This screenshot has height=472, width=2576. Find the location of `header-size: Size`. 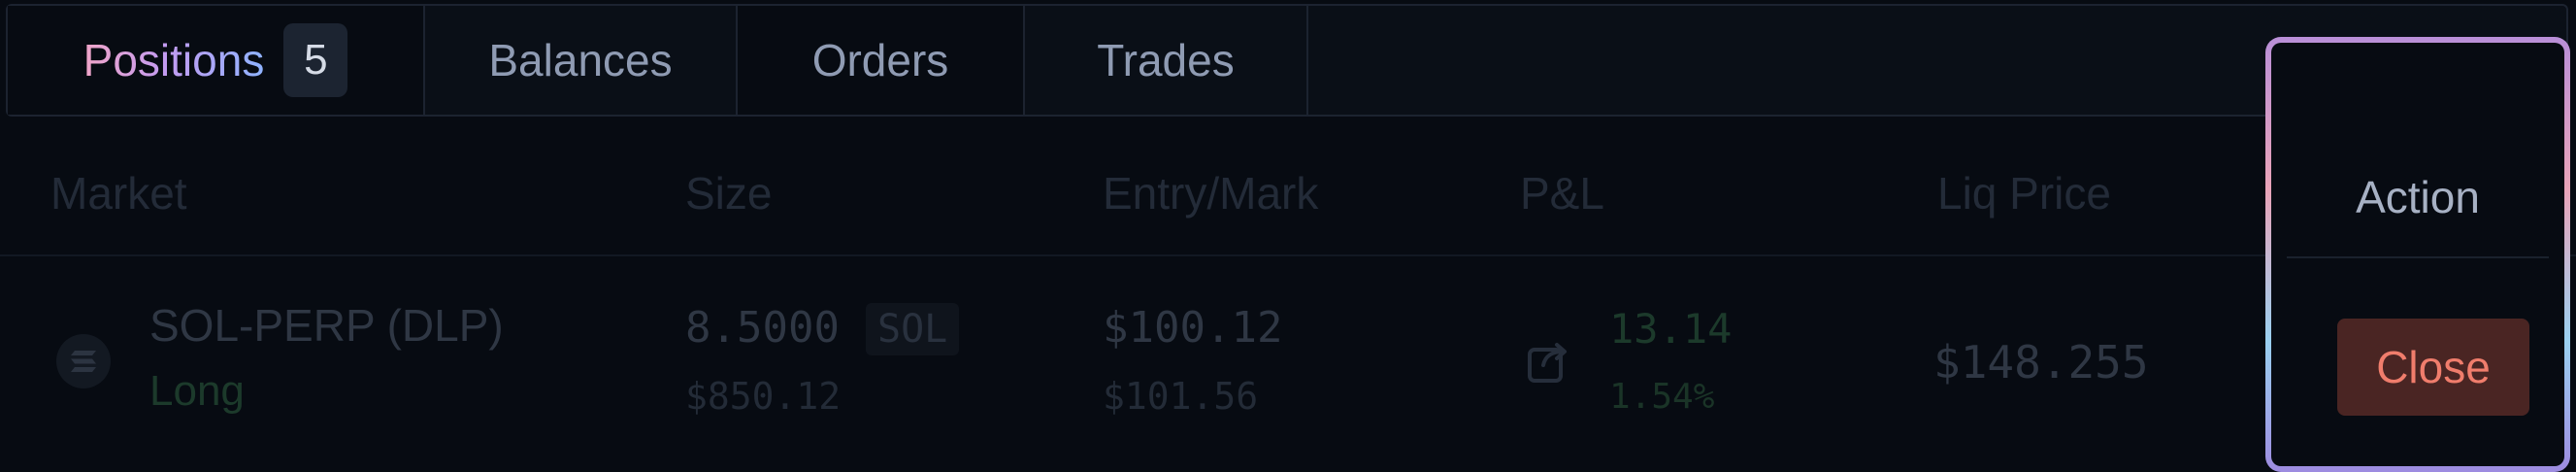

header-size: Size is located at coordinates (729, 193).